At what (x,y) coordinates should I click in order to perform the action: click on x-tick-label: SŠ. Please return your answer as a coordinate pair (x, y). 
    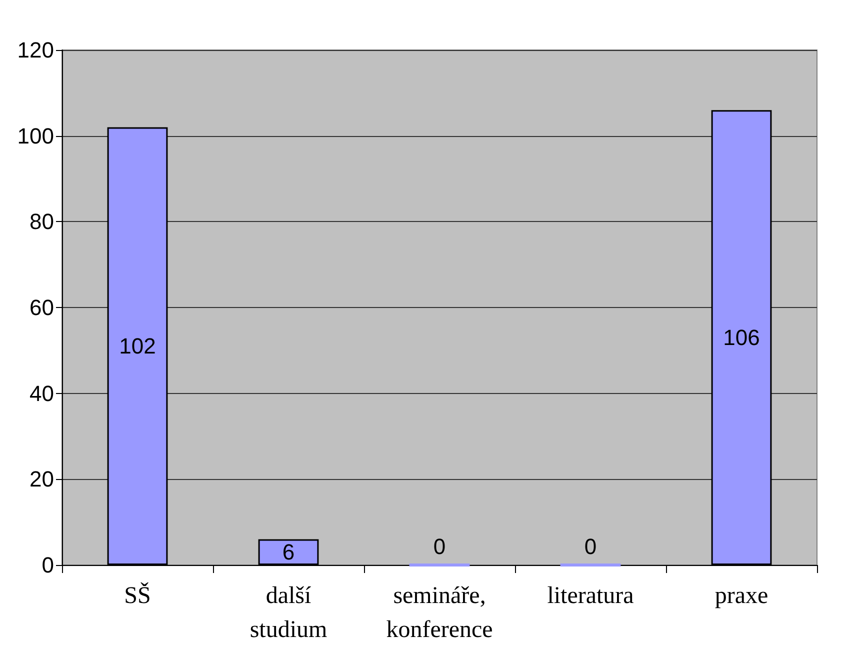
    Looking at the image, I should click on (137, 595).